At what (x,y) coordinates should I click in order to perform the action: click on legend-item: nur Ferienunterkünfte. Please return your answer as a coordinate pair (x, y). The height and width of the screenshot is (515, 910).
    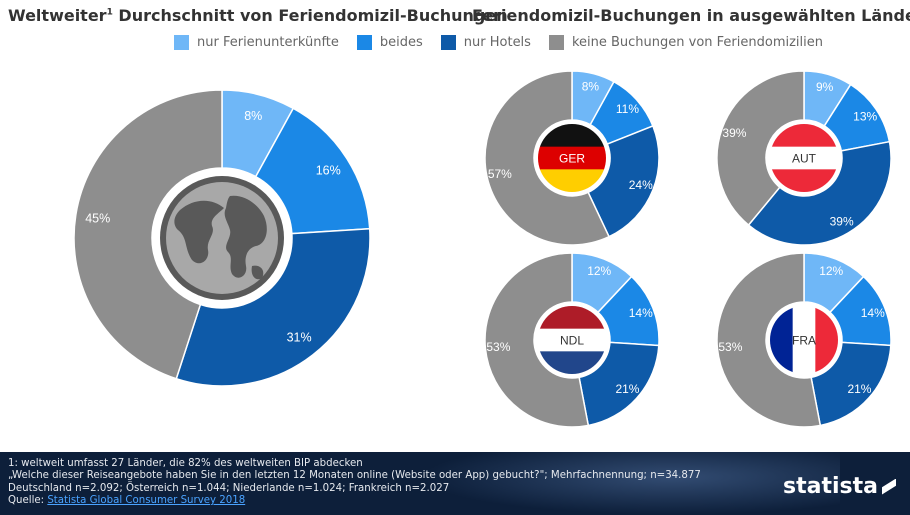
    Looking at the image, I should click on (256, 42).